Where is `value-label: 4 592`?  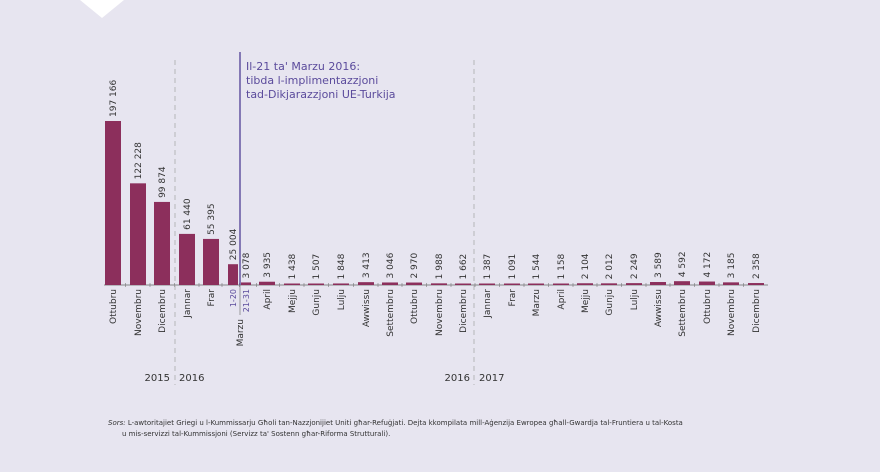
value-label: 4 592 is located at coordinates (683, 264).